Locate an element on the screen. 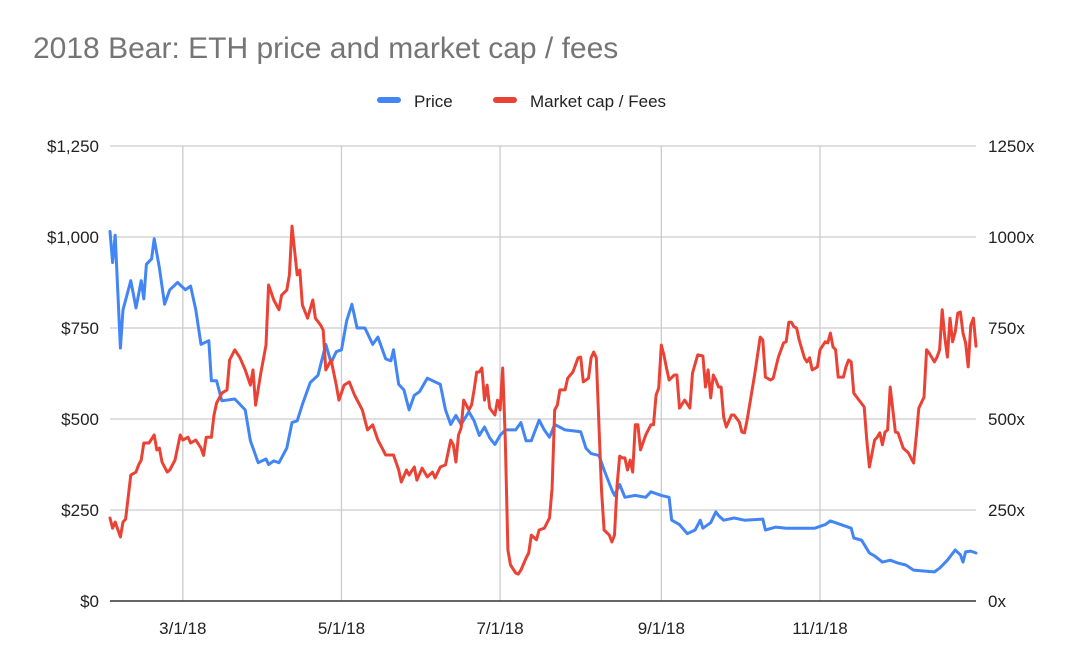 The image size is (1080, 668). left-axis-ticks: $0 $250 $500 $750 $1,000 $1,250 is located at coordinates (73, 374).